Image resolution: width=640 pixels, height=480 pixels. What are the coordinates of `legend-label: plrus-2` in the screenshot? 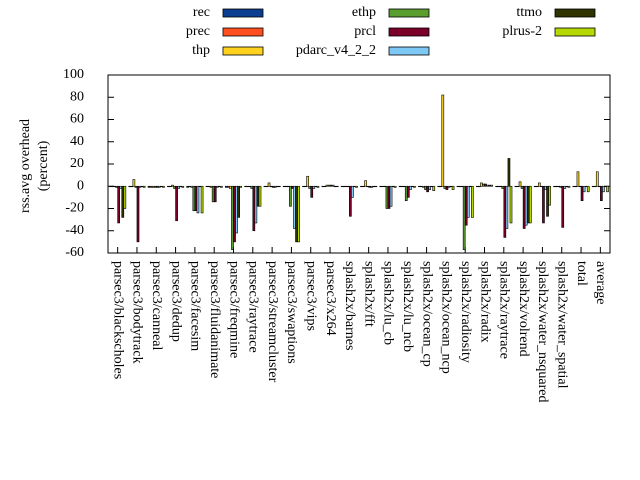 It's located at (522, 31).